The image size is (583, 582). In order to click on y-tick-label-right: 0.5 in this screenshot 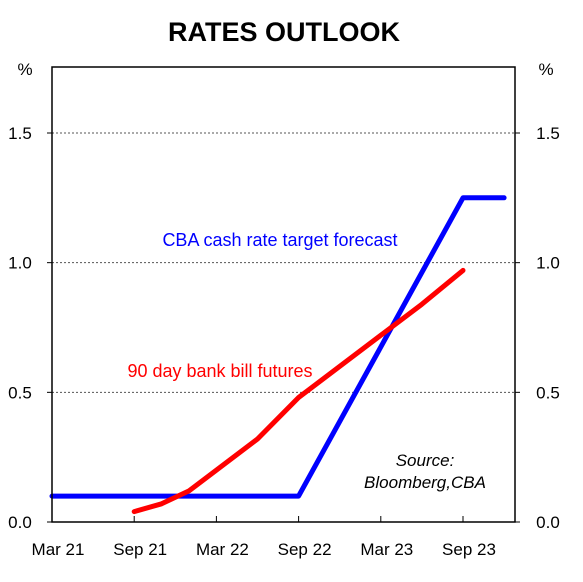, I will do `click(548, 392)`.